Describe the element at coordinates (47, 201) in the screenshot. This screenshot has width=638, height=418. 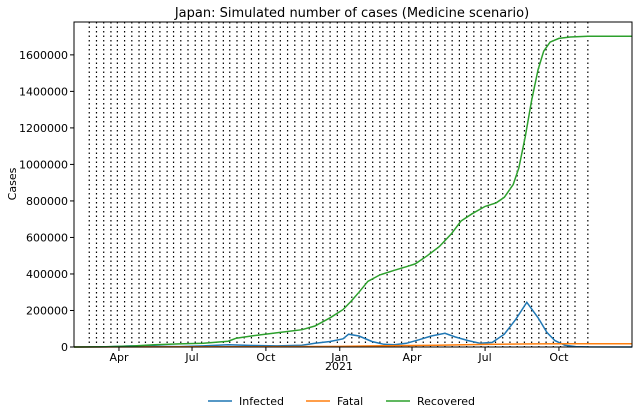
I see `y-tick-label-4: 800000` at that location.